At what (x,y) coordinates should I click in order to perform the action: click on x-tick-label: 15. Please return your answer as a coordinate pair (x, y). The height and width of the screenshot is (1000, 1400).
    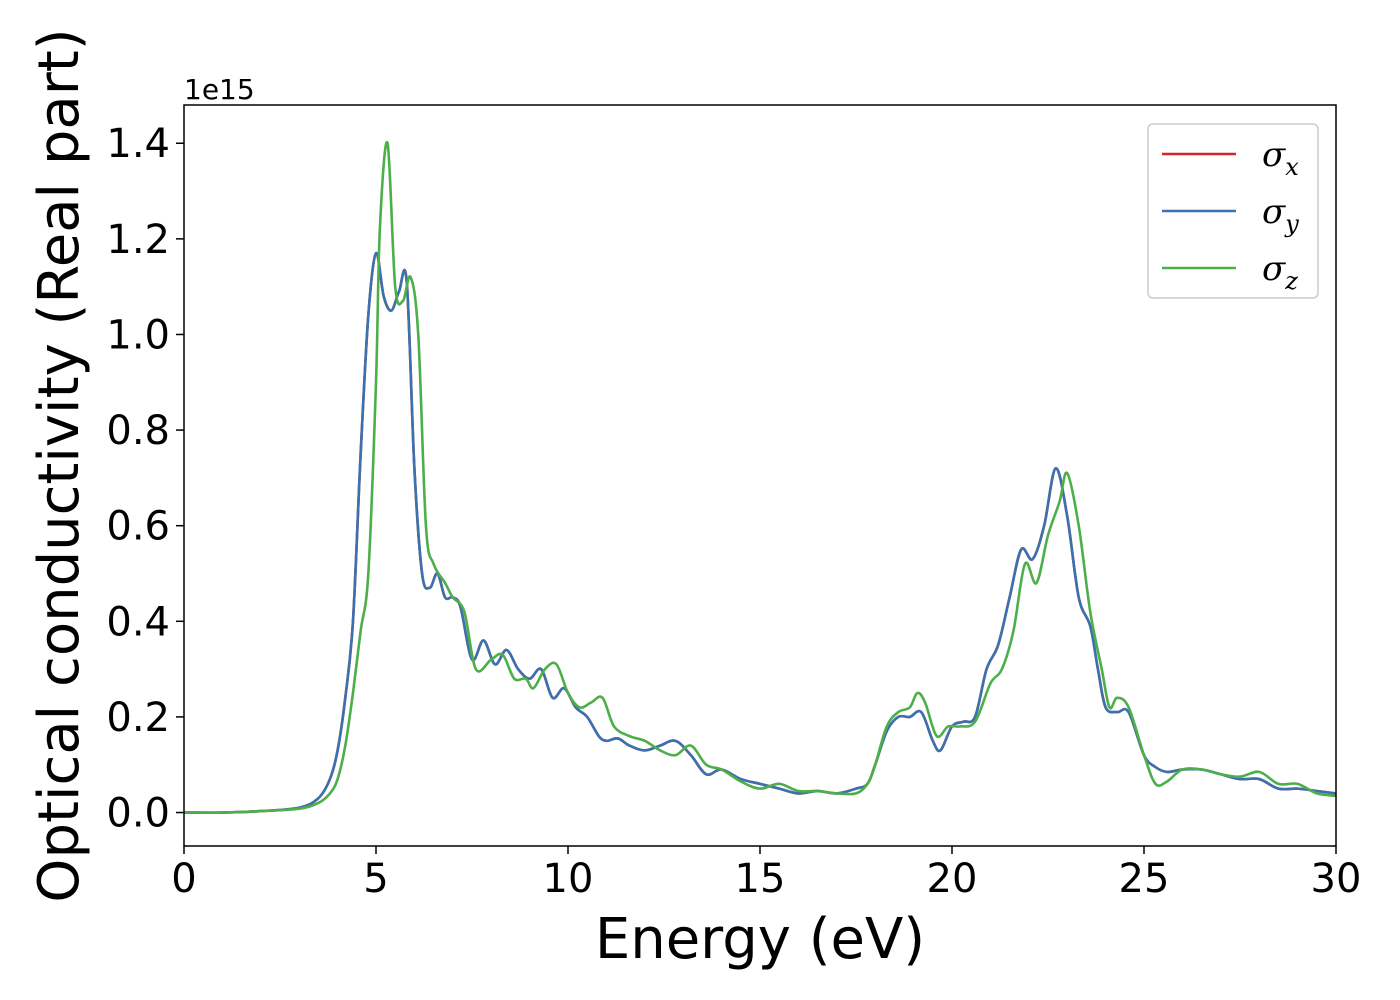
    Looking at the image, I should click on (760, 879).